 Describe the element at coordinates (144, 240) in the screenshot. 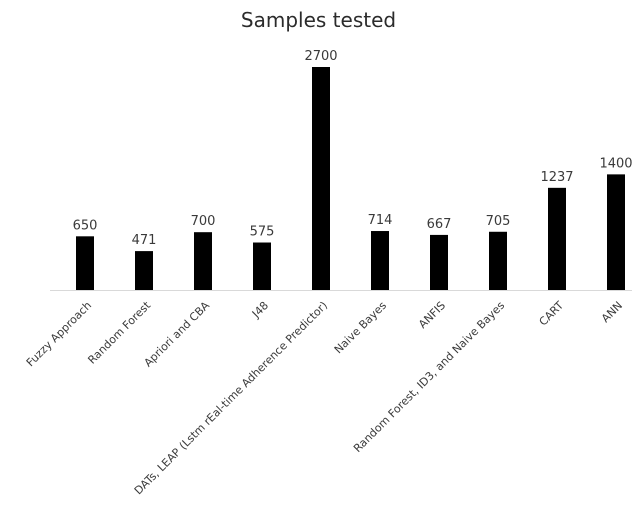

I see `data-label: 471` at that location.